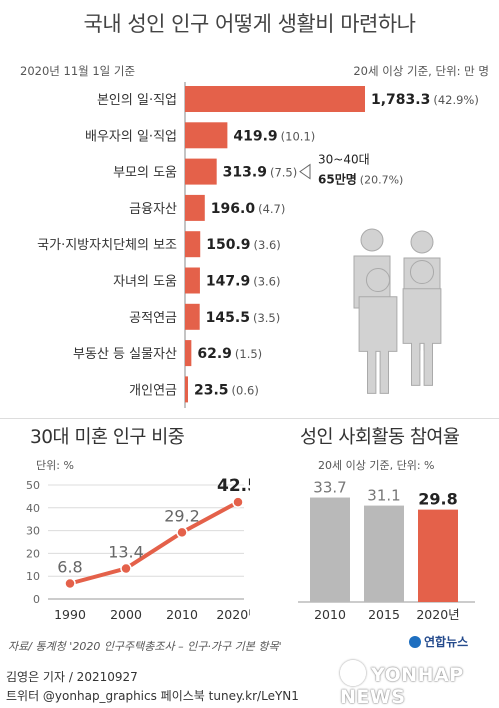  What do you see at coordinates (456, 100) in the screenshot?
I see `bar-percent: (42.9%)` at bounding box center [456, 100].